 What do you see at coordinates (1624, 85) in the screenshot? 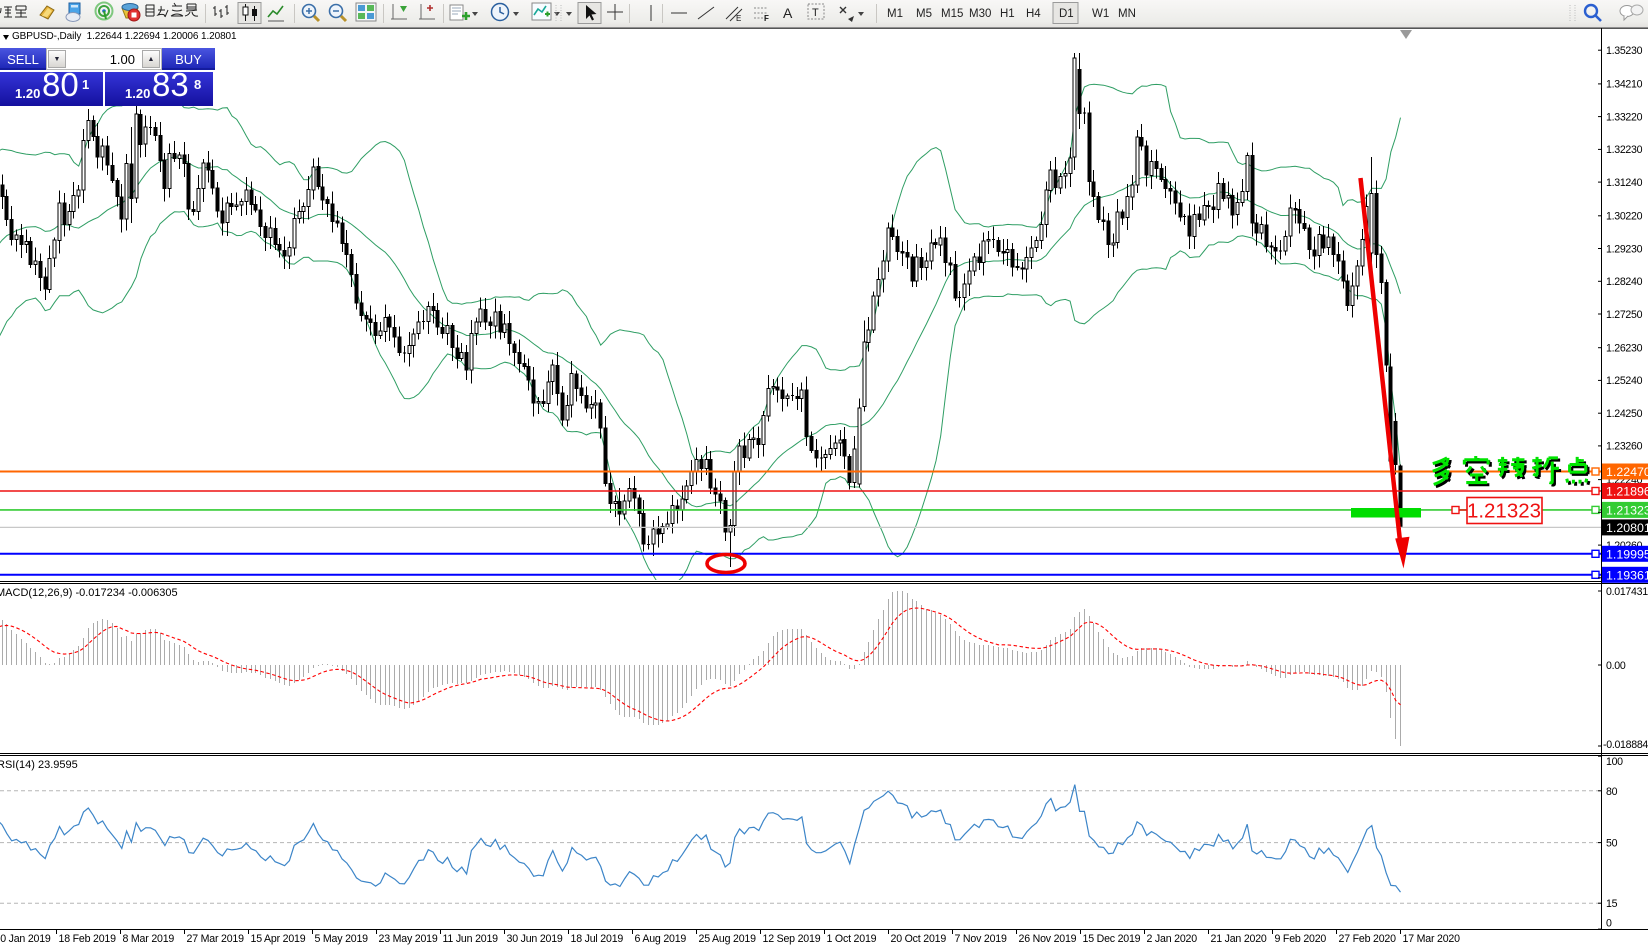
I see `svg-text: 1.34210` at bounding box center [1624, 85].